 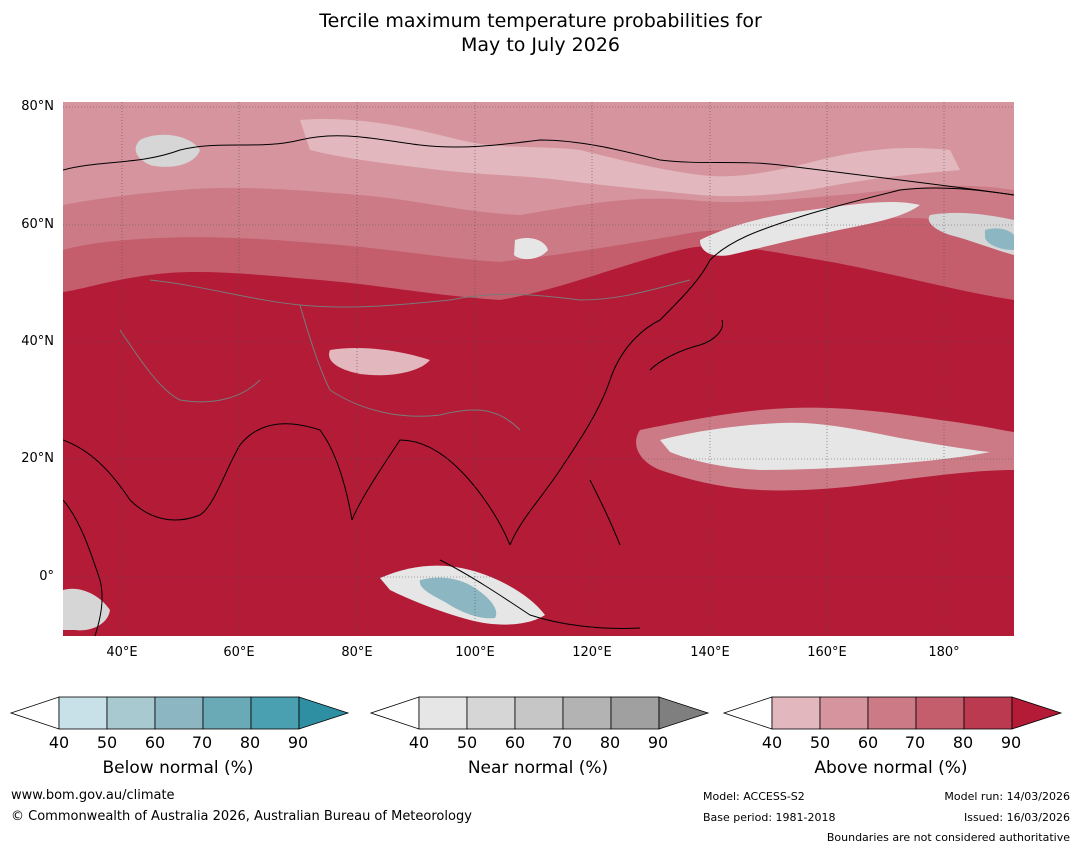 What do you see at coordinates (686, 345) in the screenshot?
I see `coastline-japan` at bounding box center [686, 345].